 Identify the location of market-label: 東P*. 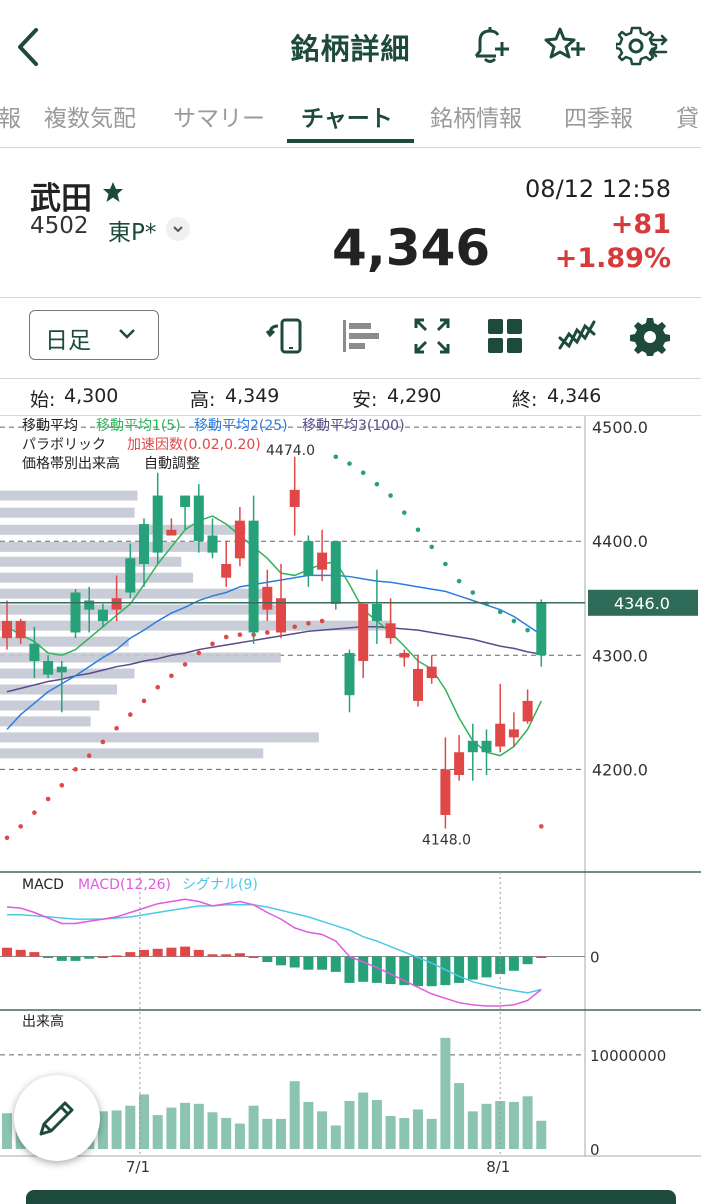
(132, 233).